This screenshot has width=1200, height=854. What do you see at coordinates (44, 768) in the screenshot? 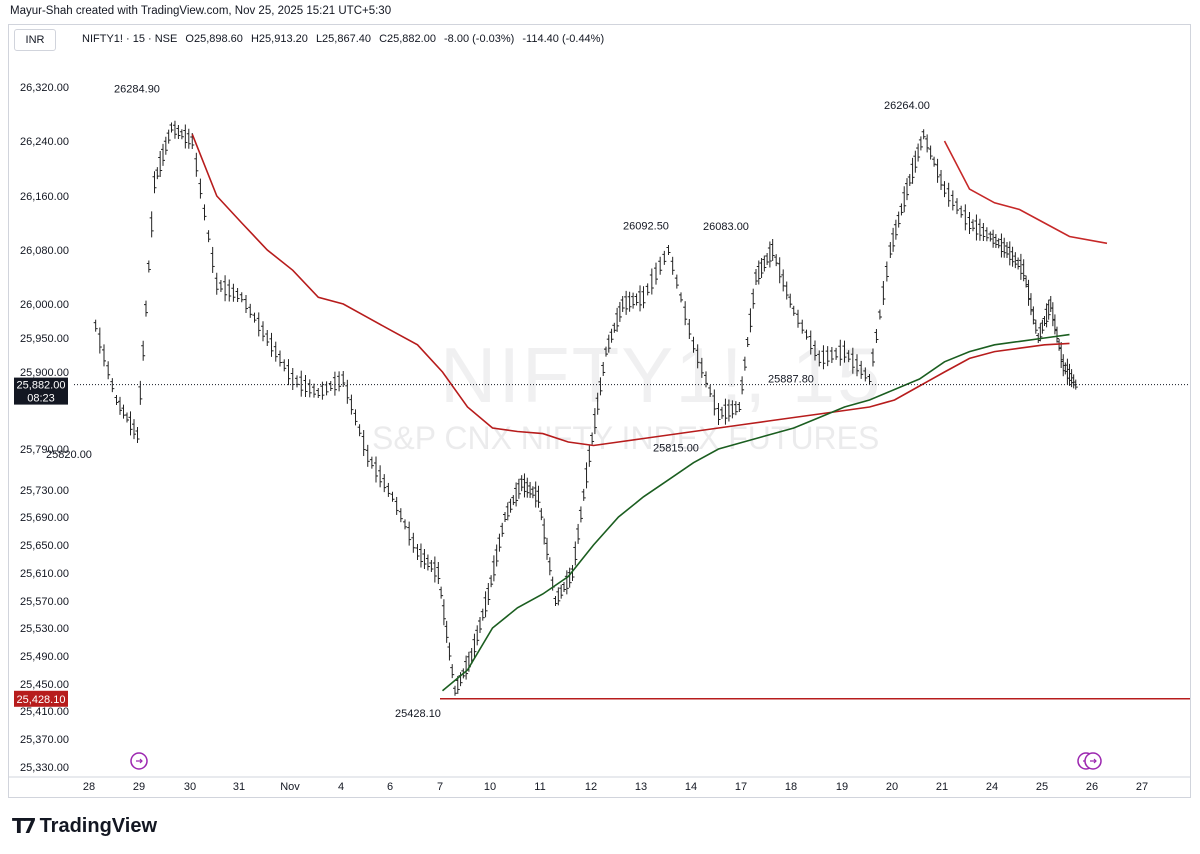
I see `y-tick-label: 25,330.00` at bounding box center [44, 768].